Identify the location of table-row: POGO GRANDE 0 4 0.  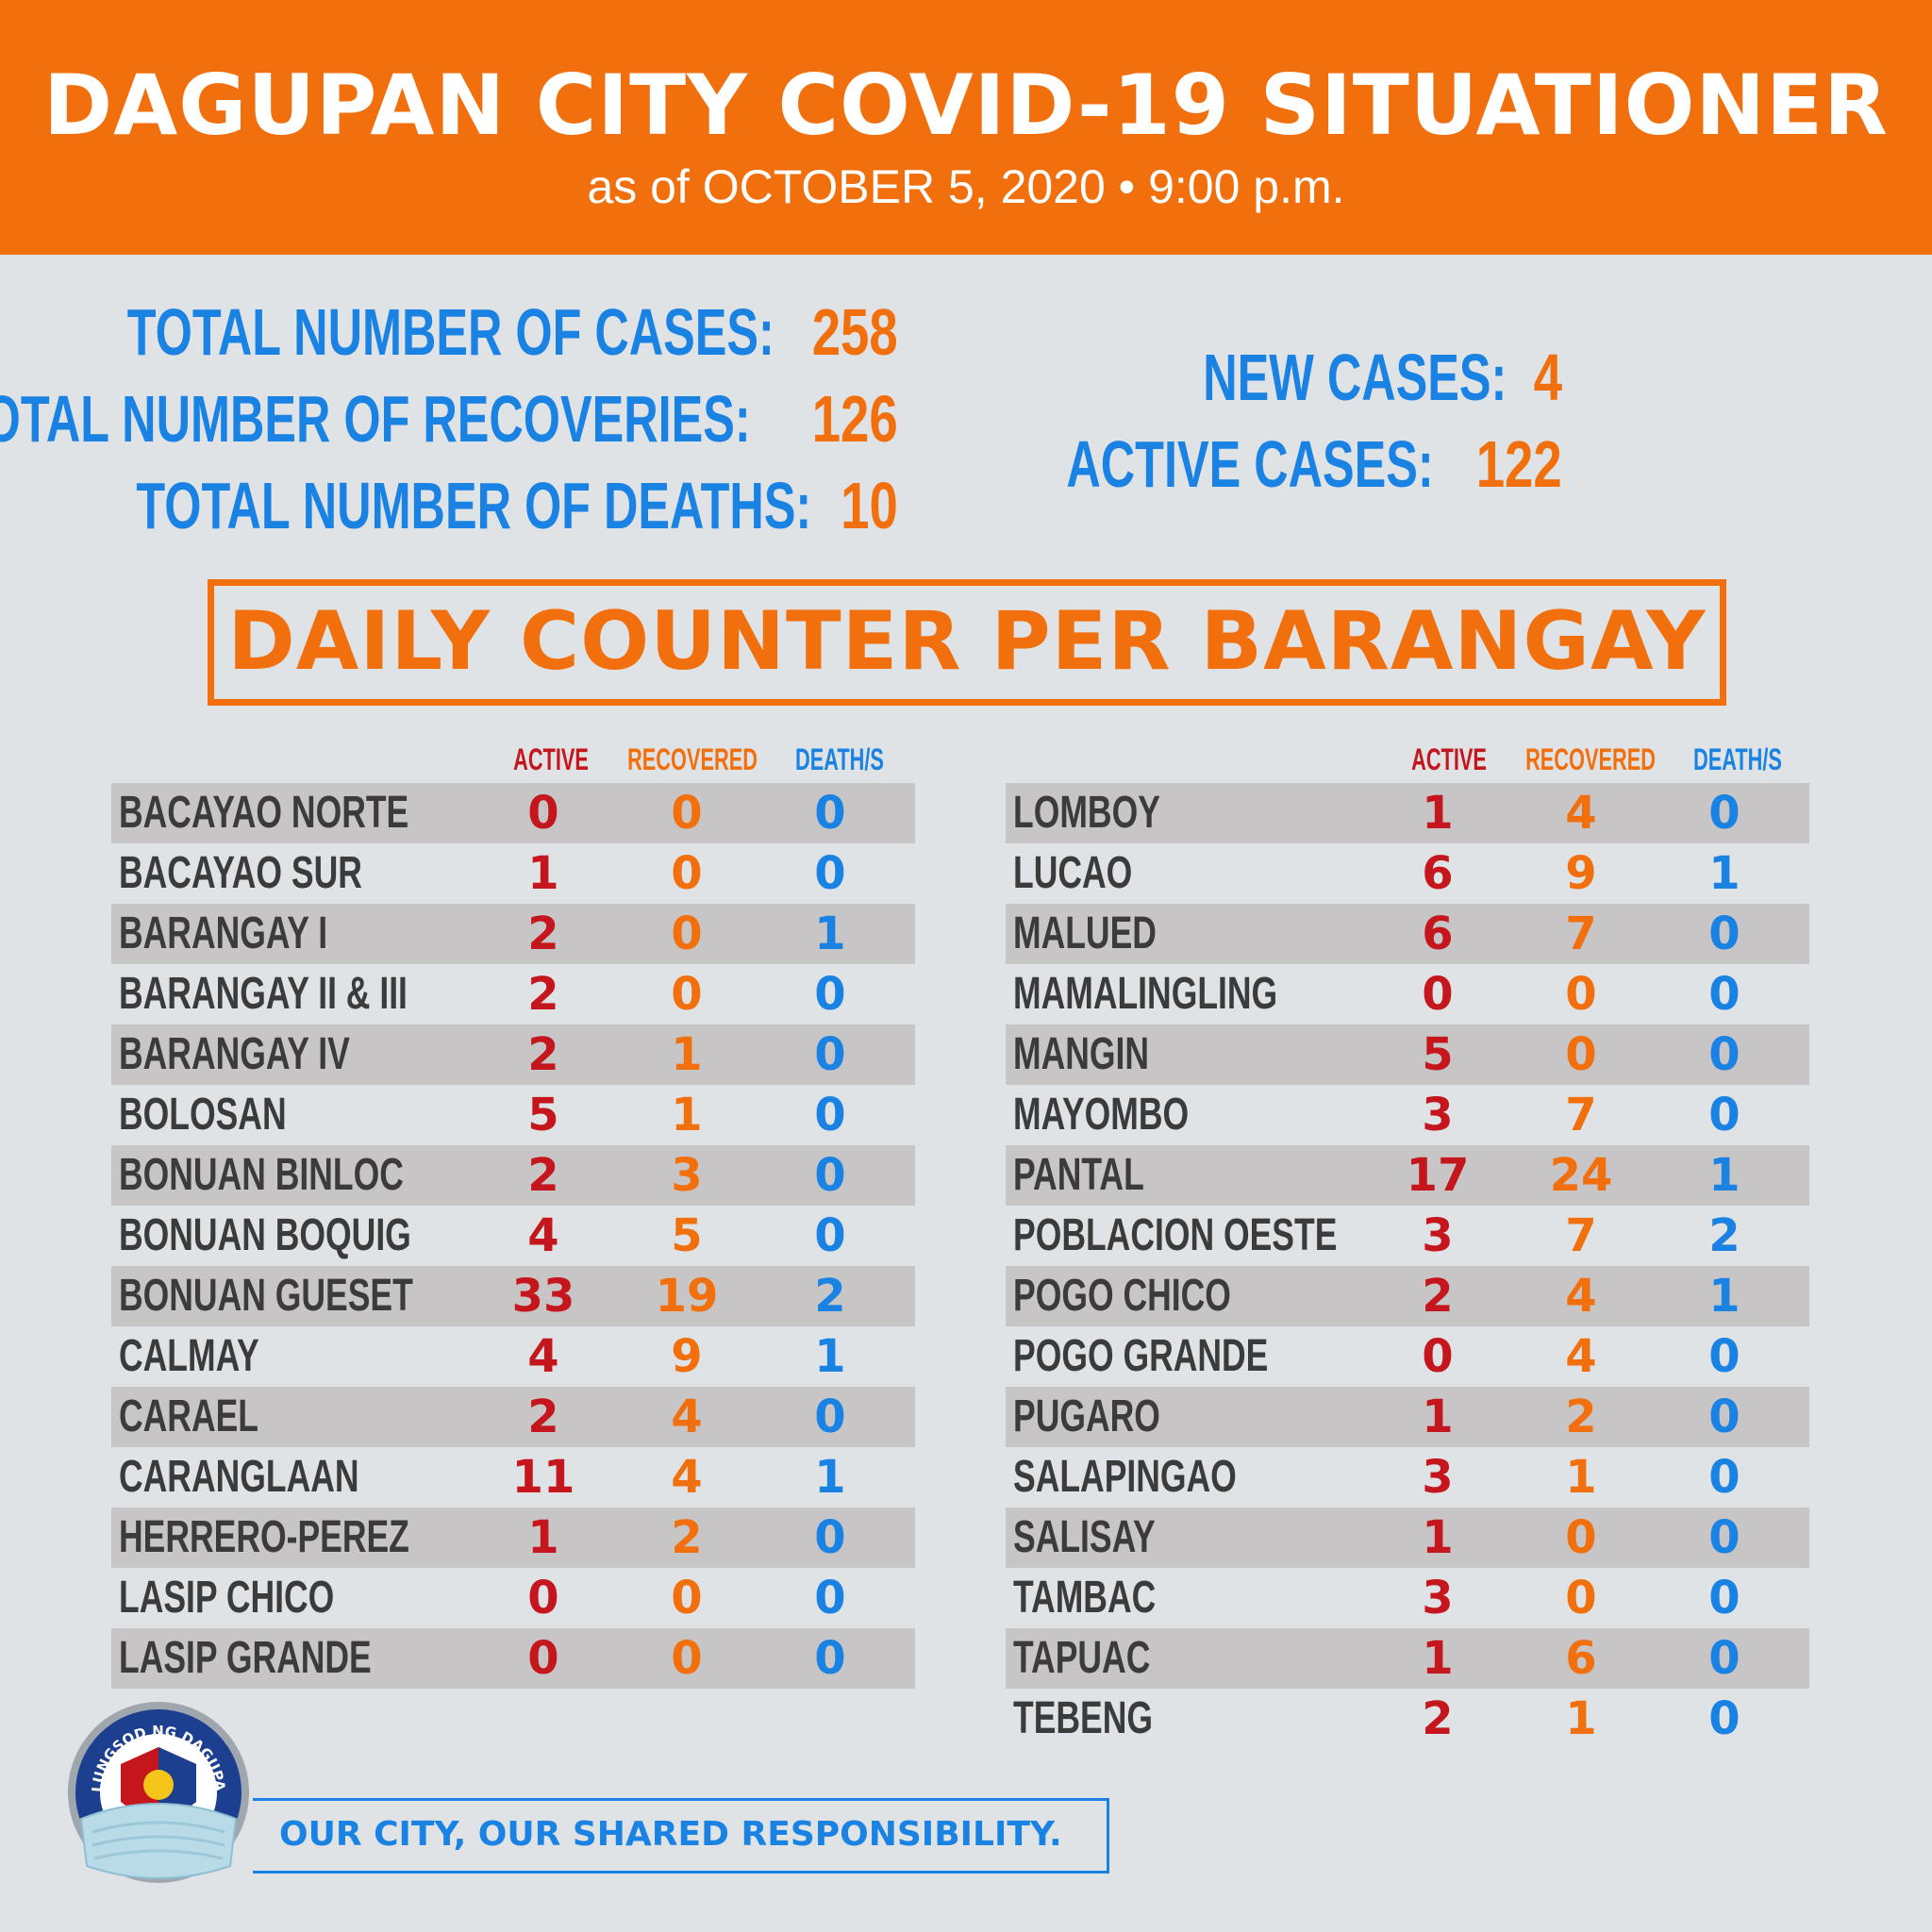
(1407, 1356).